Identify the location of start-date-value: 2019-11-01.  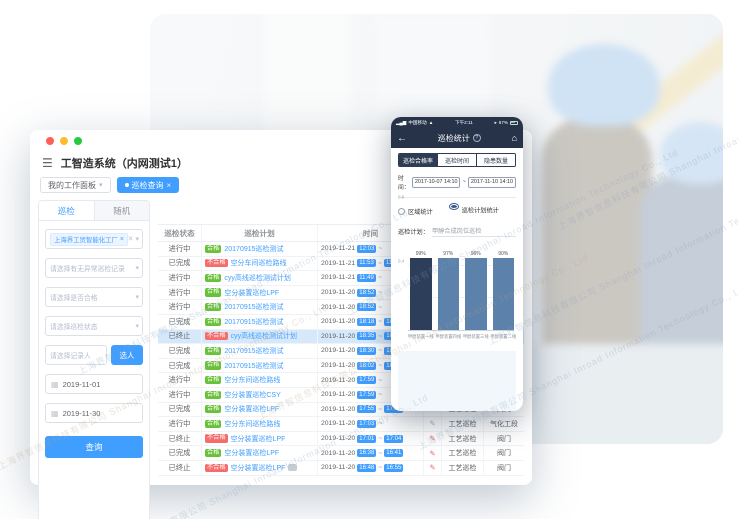
(81, 384).